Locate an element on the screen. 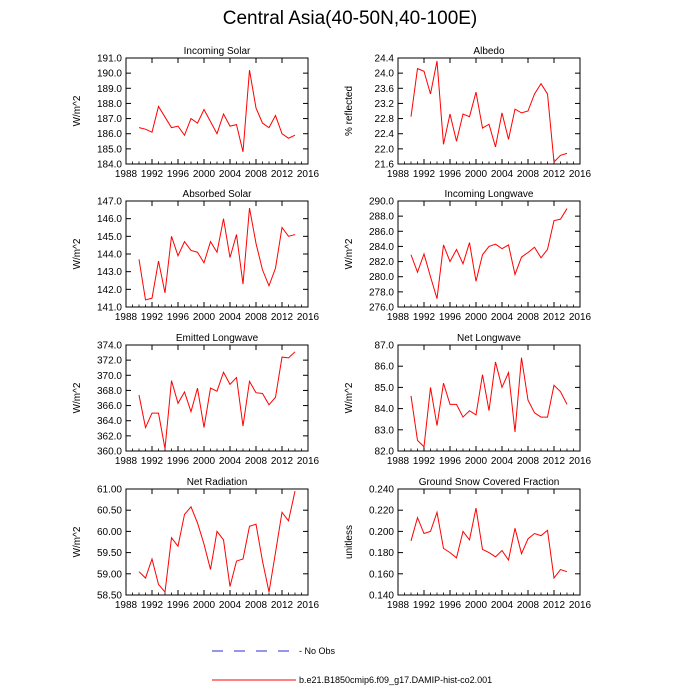 This screenshot has height=700, width=700. chart-title: Emitted Longwave is located at coordinates (217, 338).